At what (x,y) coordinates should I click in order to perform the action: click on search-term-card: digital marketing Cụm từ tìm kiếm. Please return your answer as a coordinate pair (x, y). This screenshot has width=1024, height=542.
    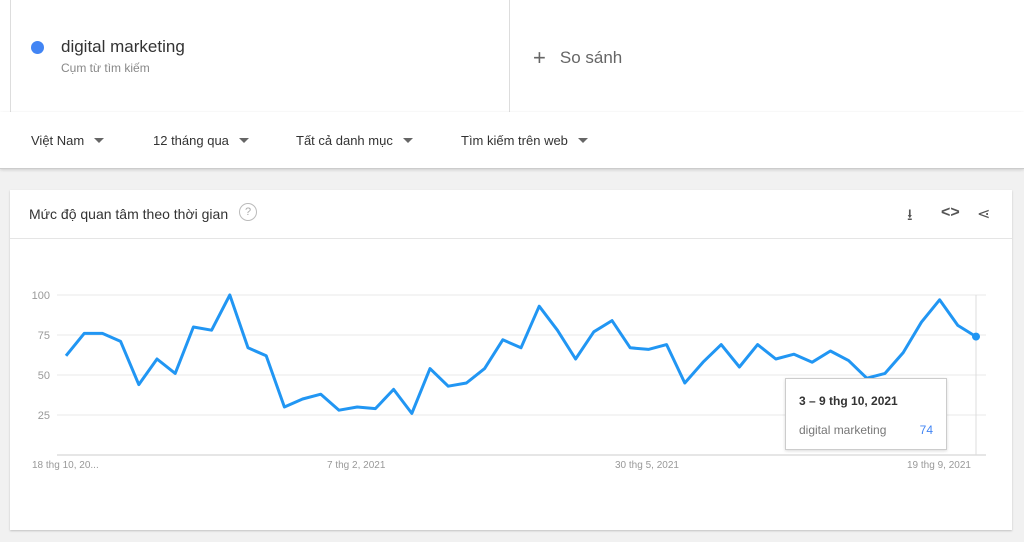
    Looking at the image, I should click on (260, 56).